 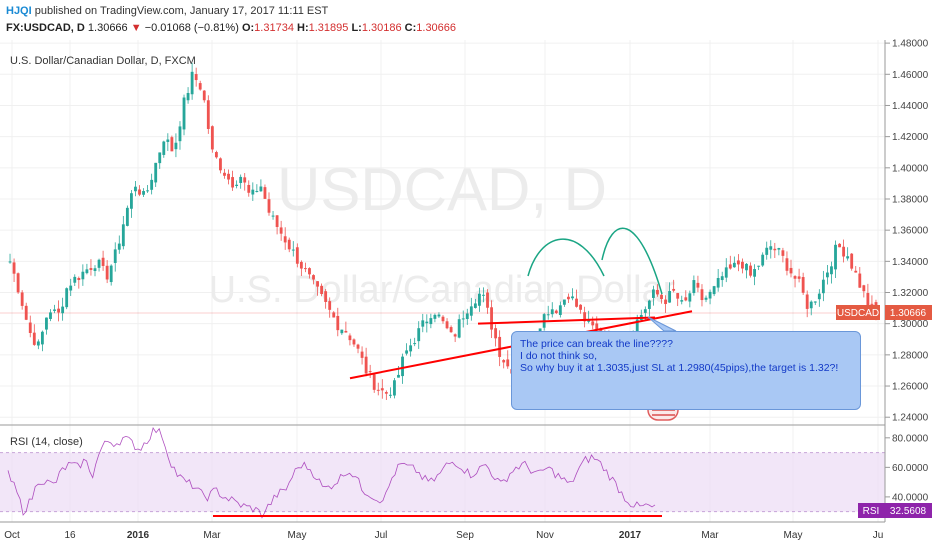 What do you see at coordinates (443, 535) in the screenshot?
I see `time-axis: Oct 16 2016 Mar May Jul Sep Nov 2017 Mar May Ju` at bounding box center [443, 535].